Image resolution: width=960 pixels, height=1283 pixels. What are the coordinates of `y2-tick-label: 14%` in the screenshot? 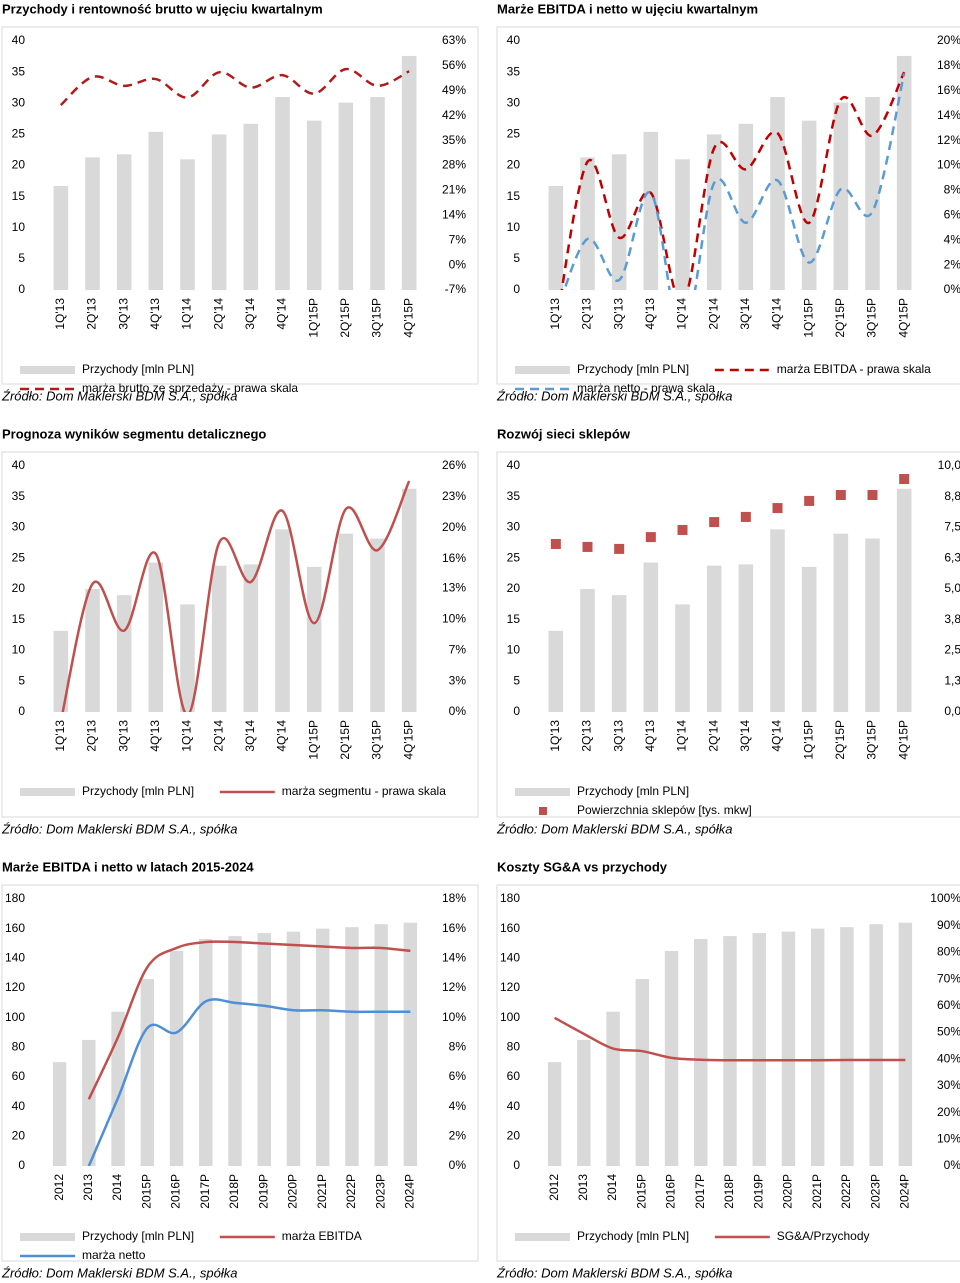 It's located at (454, 214).